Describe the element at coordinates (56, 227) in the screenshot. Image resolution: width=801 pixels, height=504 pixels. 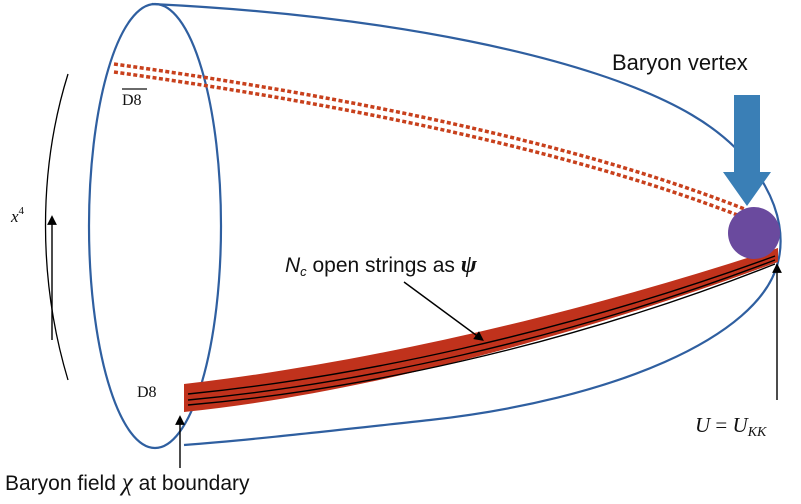
I see `x4-arc` at that location.